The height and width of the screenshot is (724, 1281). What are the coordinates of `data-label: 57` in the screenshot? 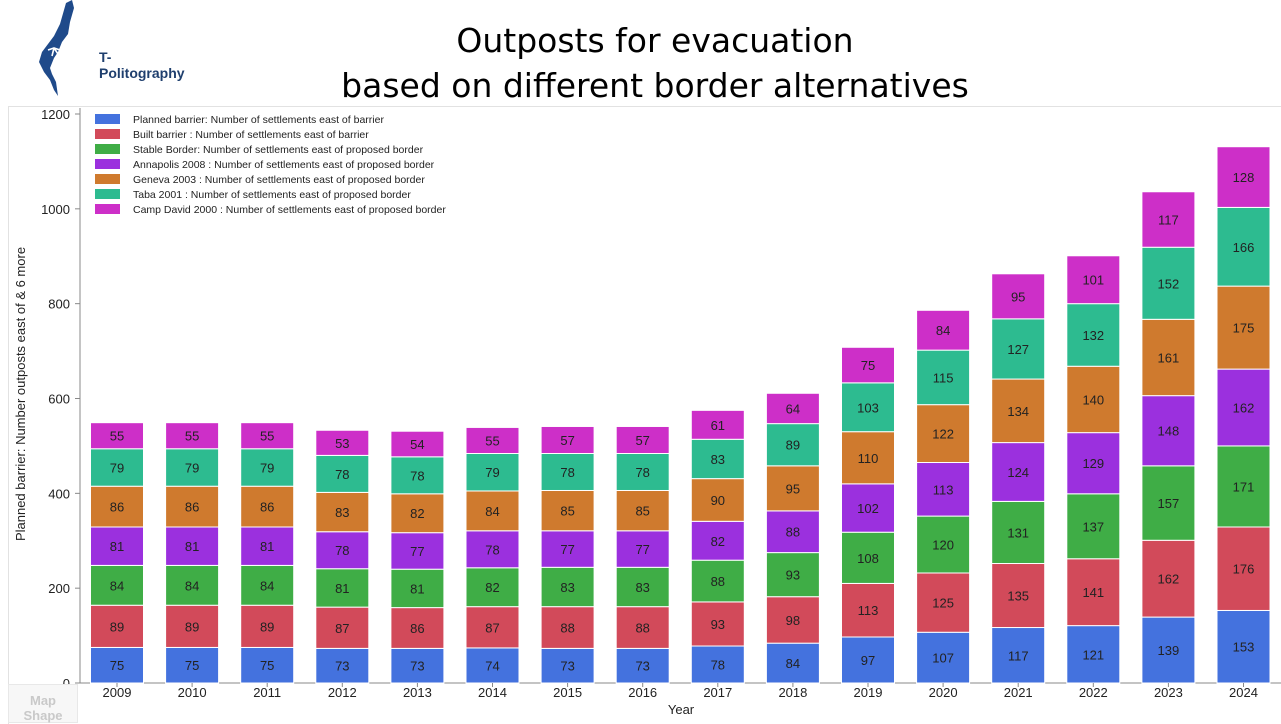 It's located at (642, 440).